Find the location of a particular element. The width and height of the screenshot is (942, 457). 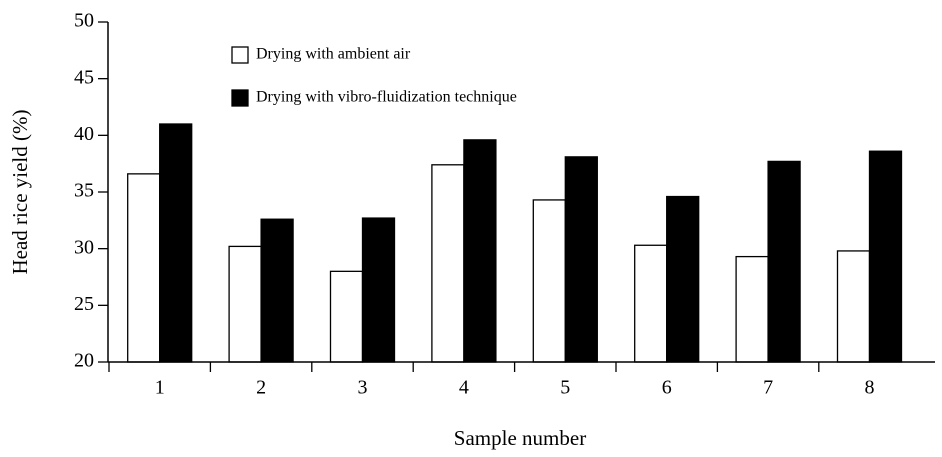

x-tick-label: 5 is located at coordinates (565, 388).